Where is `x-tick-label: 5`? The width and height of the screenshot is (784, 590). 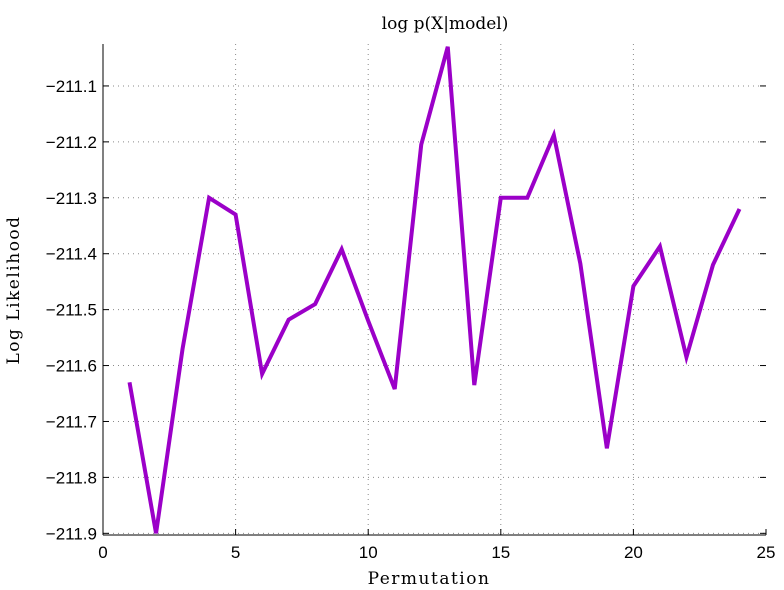
x-tick-label: 5 is located at coordinates (235, 552).